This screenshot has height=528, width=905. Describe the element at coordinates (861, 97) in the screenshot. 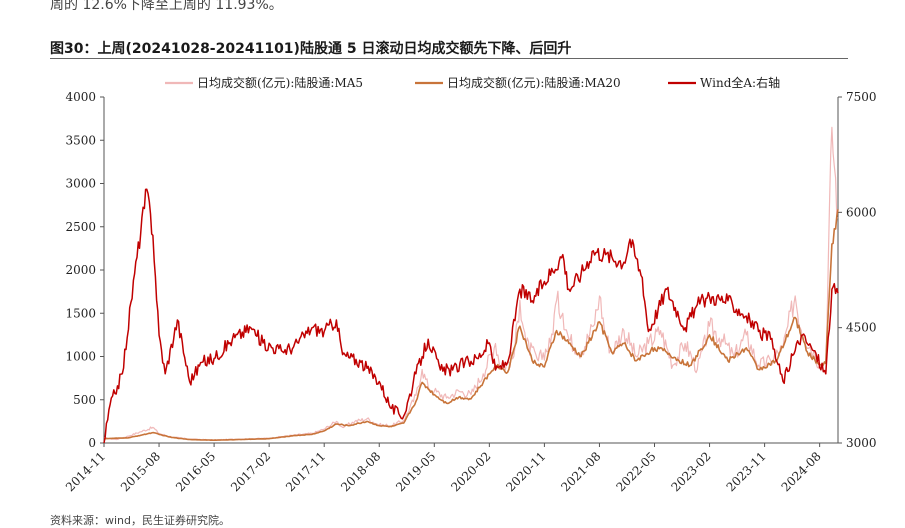

I see `right-tick-label: 7500` at that location.